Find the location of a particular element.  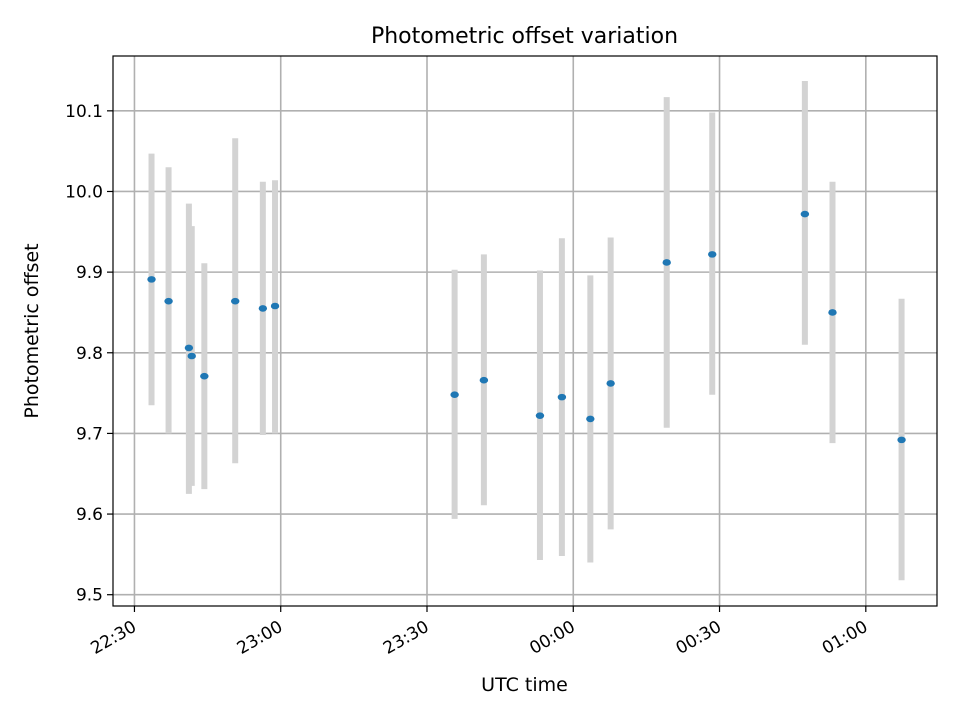

y-axis-label: Photometric offset is located at coordinates (32, 330).